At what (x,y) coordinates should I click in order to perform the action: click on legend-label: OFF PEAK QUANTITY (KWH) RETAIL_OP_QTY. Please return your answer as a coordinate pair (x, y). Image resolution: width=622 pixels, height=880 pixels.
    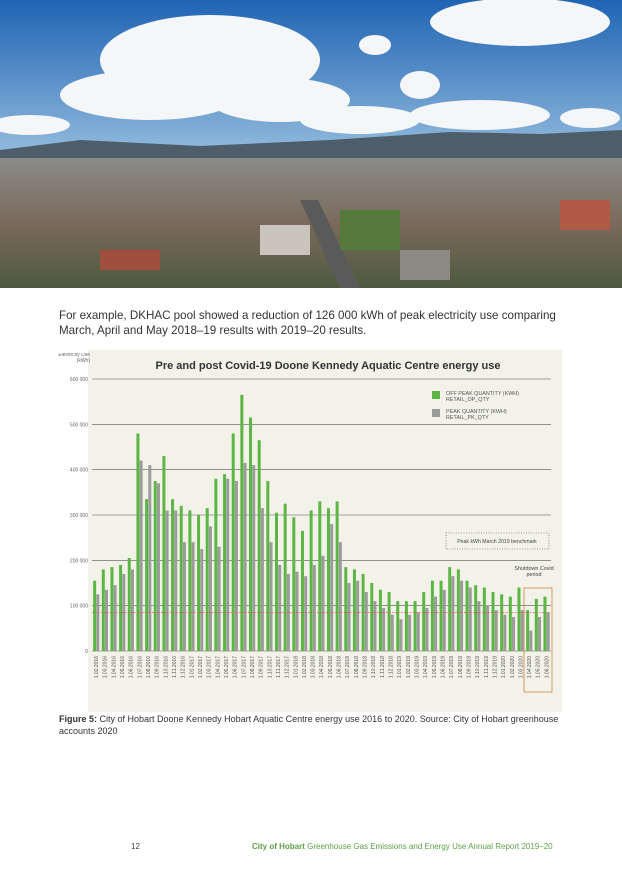
    Looking at the image, I should click on (482, 397).